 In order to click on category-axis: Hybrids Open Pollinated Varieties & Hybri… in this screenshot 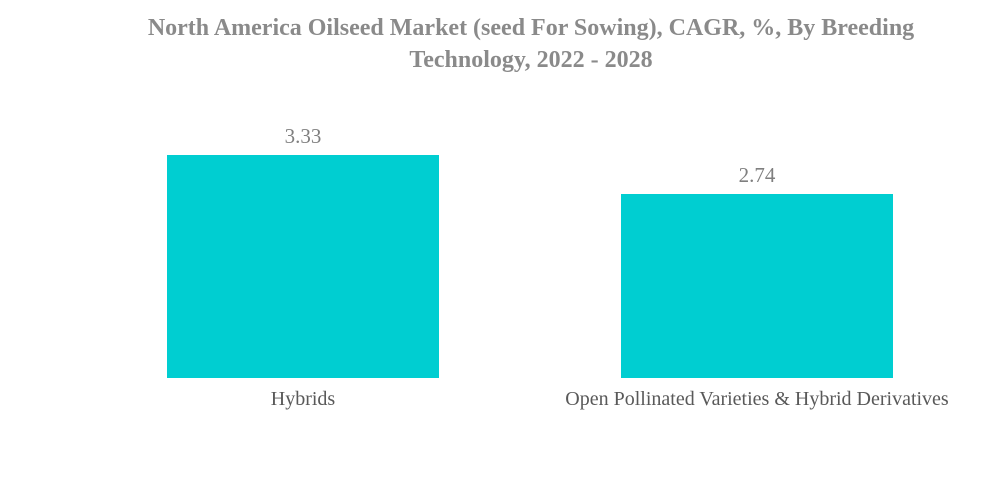, I will do `click(530, 399)`.